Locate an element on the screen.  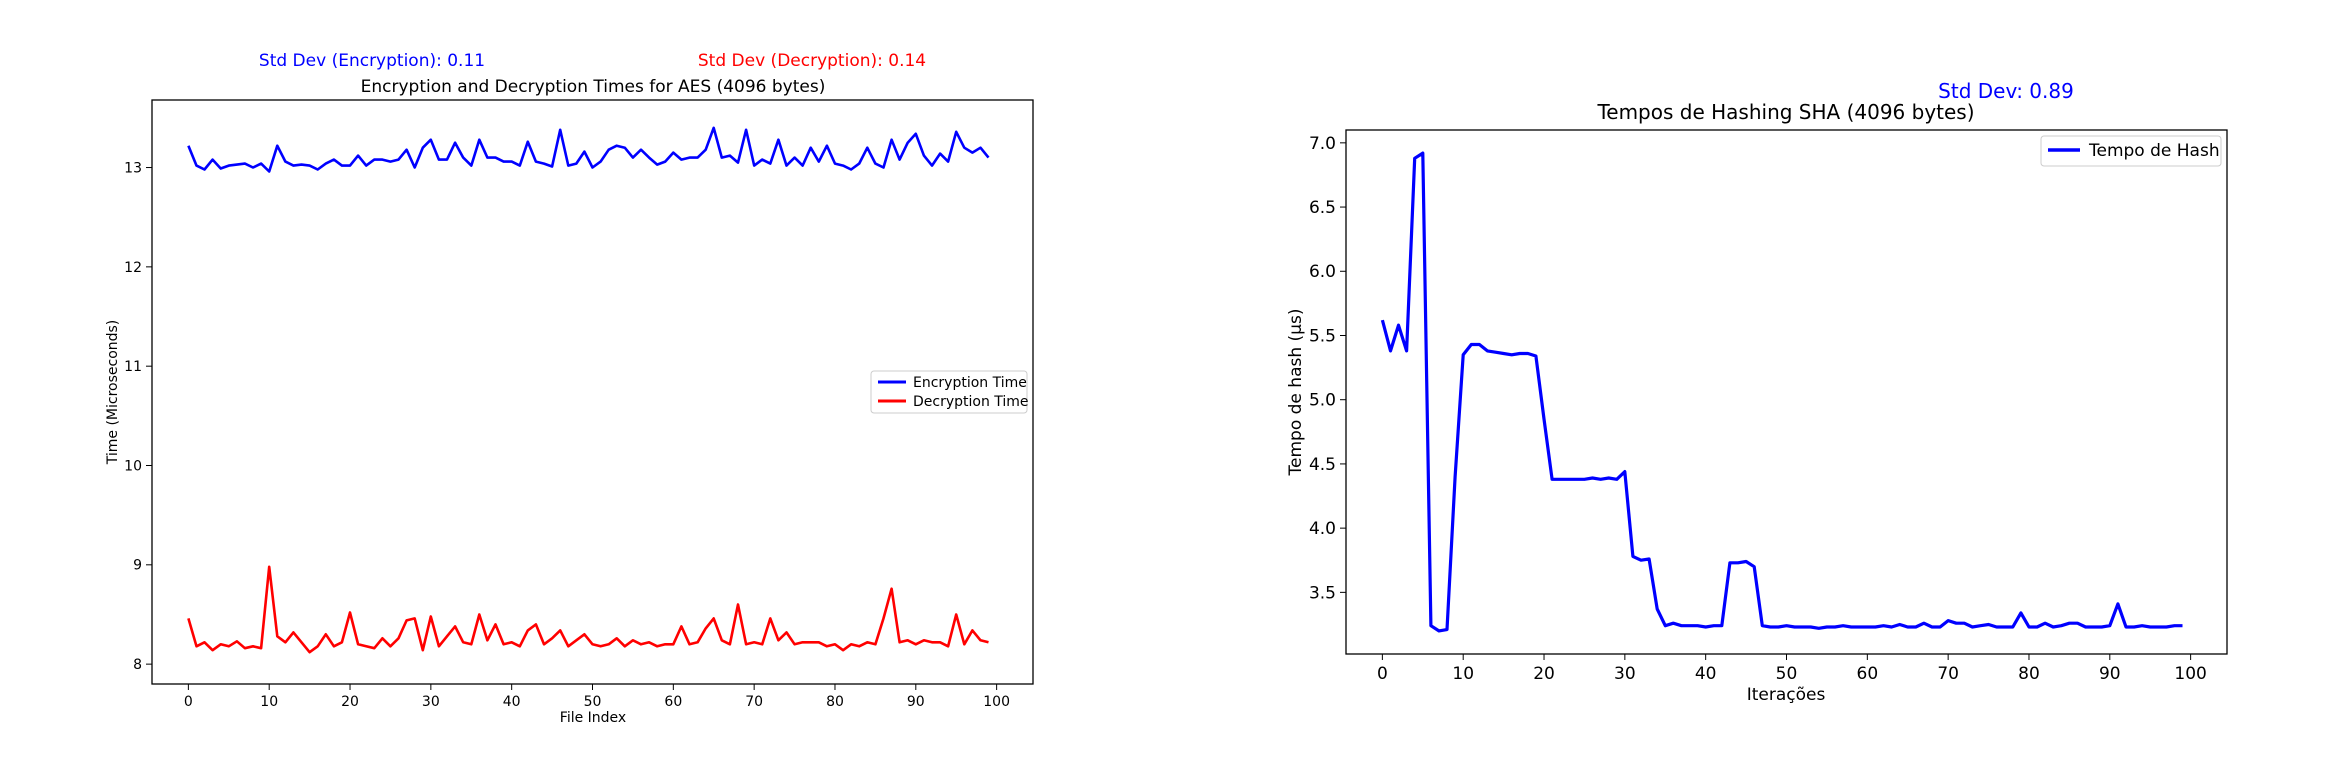
y-tick-label: 7.0 is located at coordinates (1322, 144).